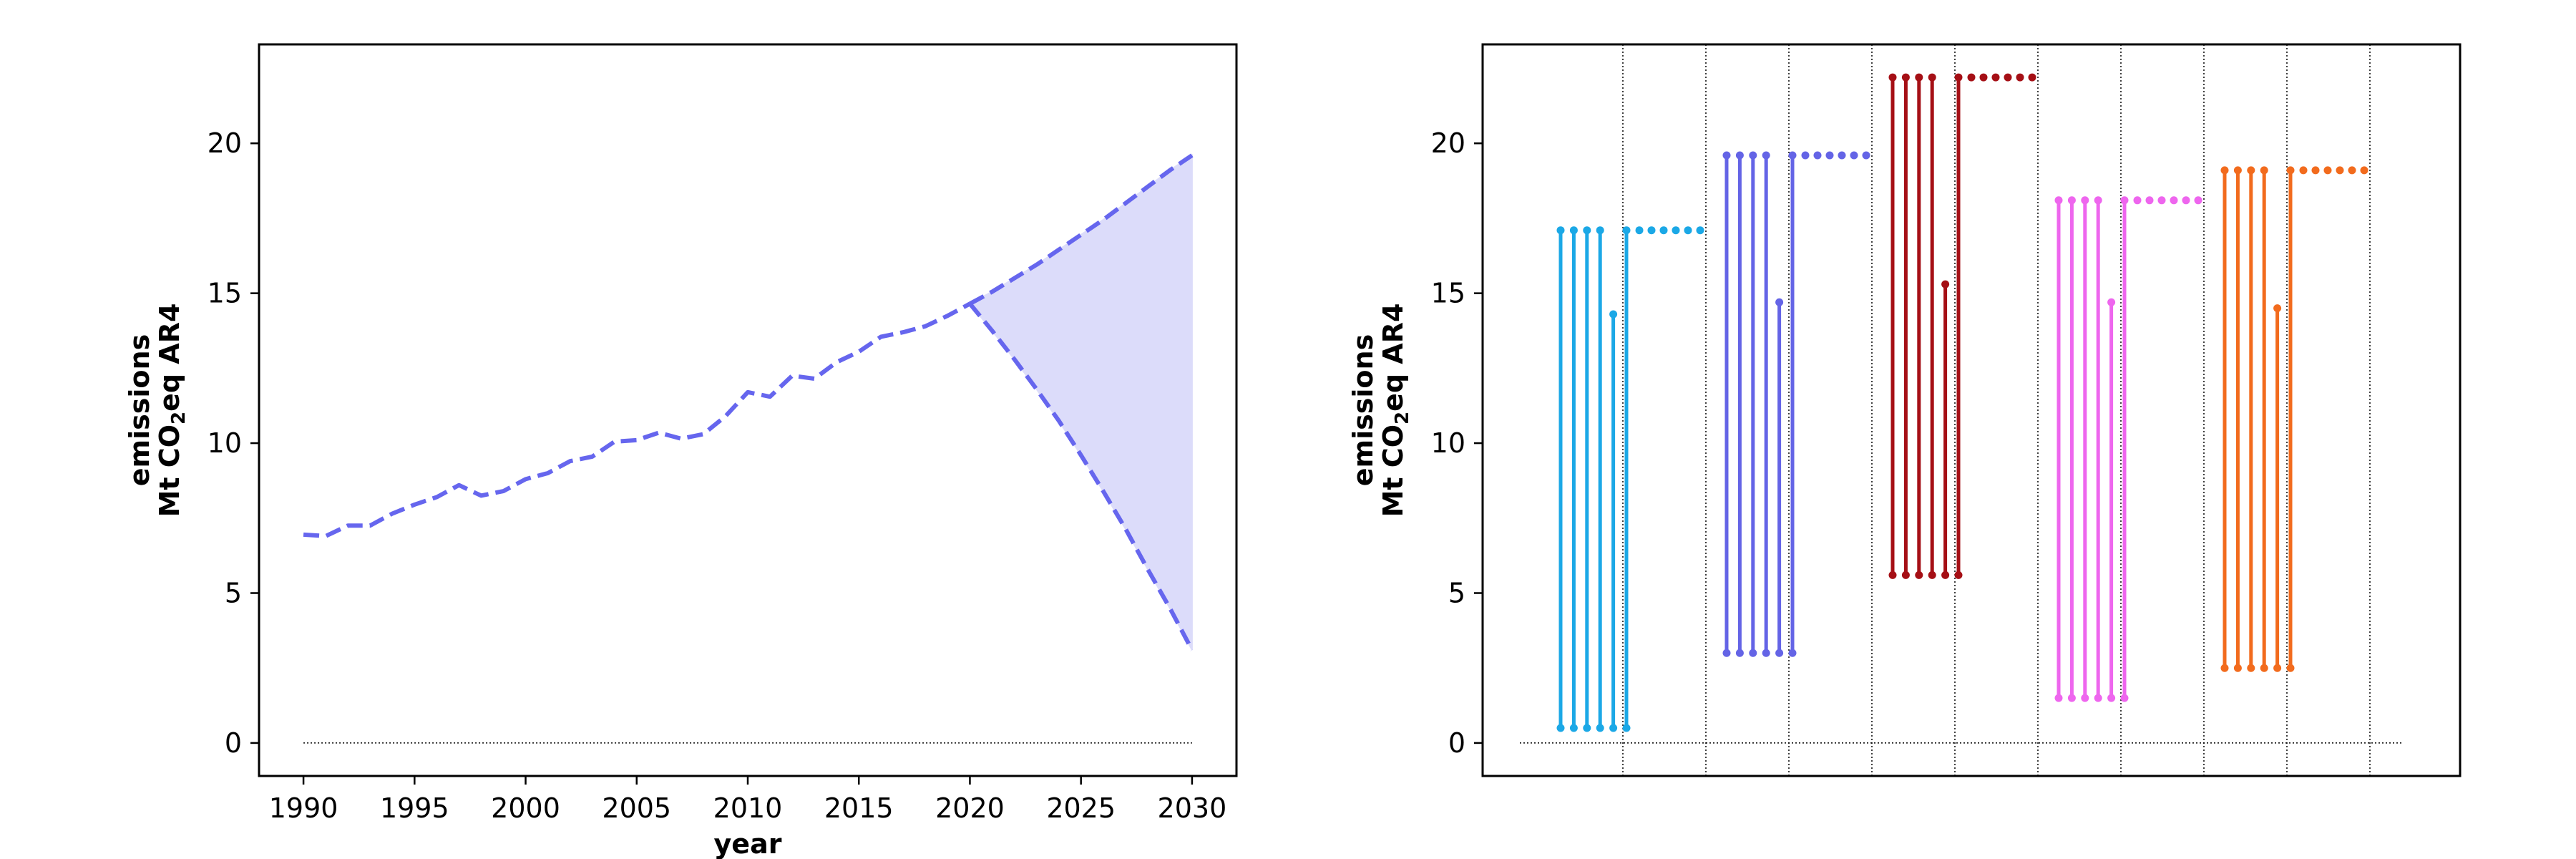  I want to click on projection-range-area, so click(1080, 402).